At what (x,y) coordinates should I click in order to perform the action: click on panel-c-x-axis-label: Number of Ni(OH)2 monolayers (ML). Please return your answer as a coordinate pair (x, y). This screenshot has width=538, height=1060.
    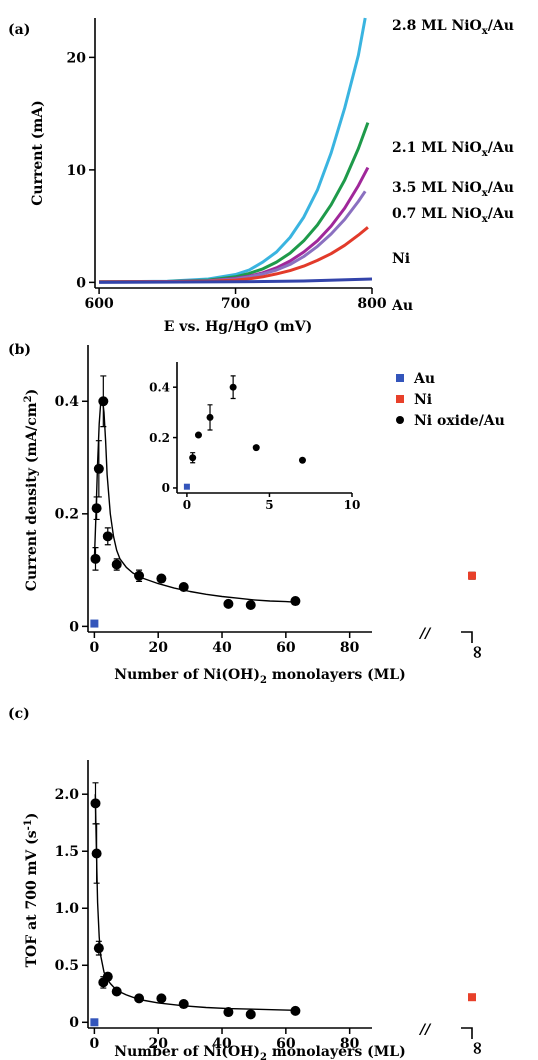
    Looking at the image, I should click on (259, 1052).